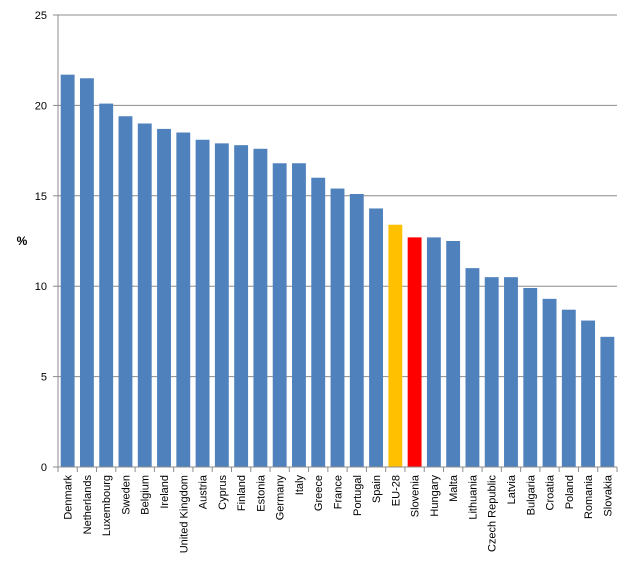 The image size is (631, 572). I want to click on x-tick-label: Belgium, so click(146, 495).